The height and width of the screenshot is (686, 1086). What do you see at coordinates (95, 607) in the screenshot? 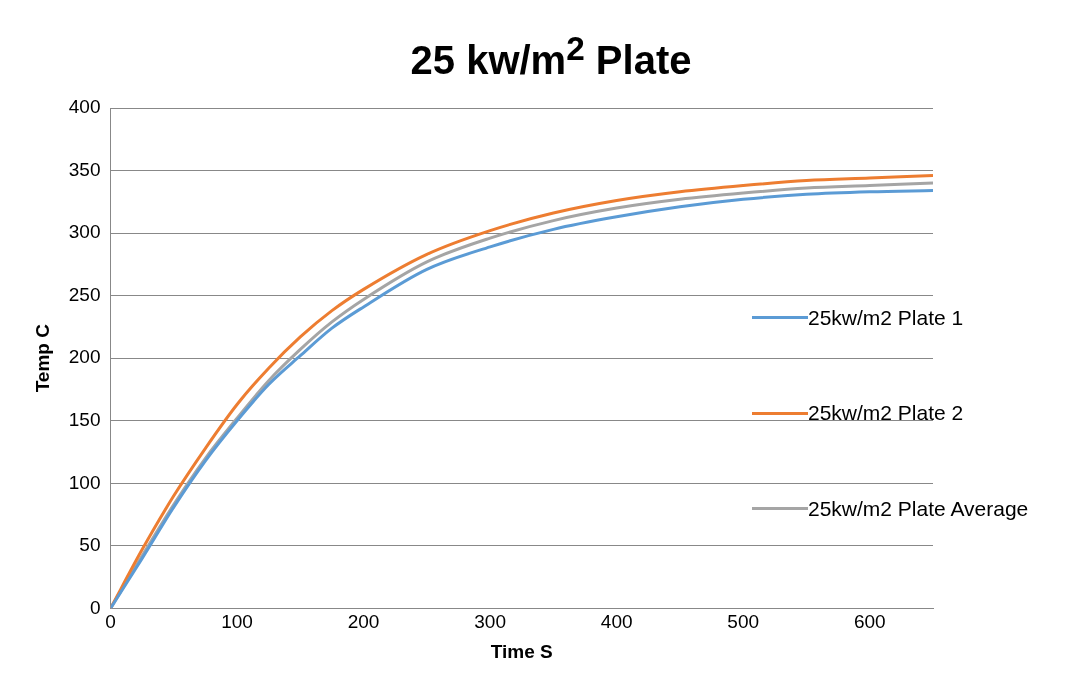
I see `y-tick-label: 0` at bounding box center [95, 607].